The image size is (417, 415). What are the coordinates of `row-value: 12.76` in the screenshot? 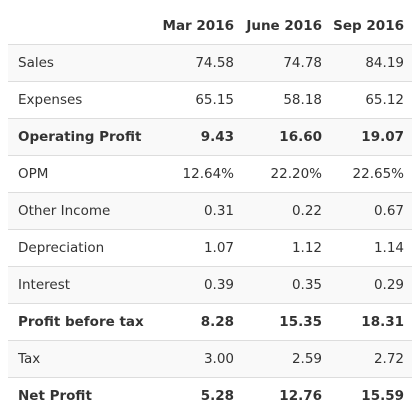 It's located at (286, 396).